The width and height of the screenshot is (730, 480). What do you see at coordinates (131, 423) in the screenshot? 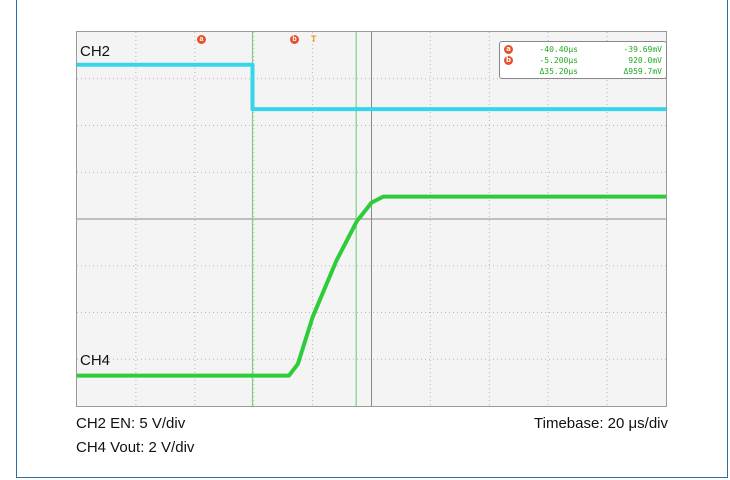
I see `ch2-scale-caption: CH2 EN: 5 V/div` at bounding box center [131, 423].